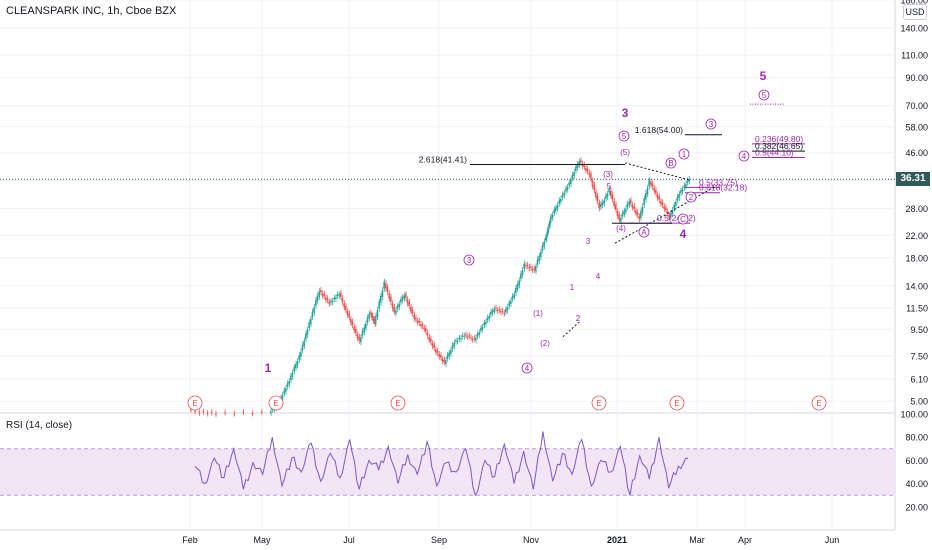 The width and height of the screenshot is (932, 550). I want to click on current-price-tag: 36.31, so click(913, 179).